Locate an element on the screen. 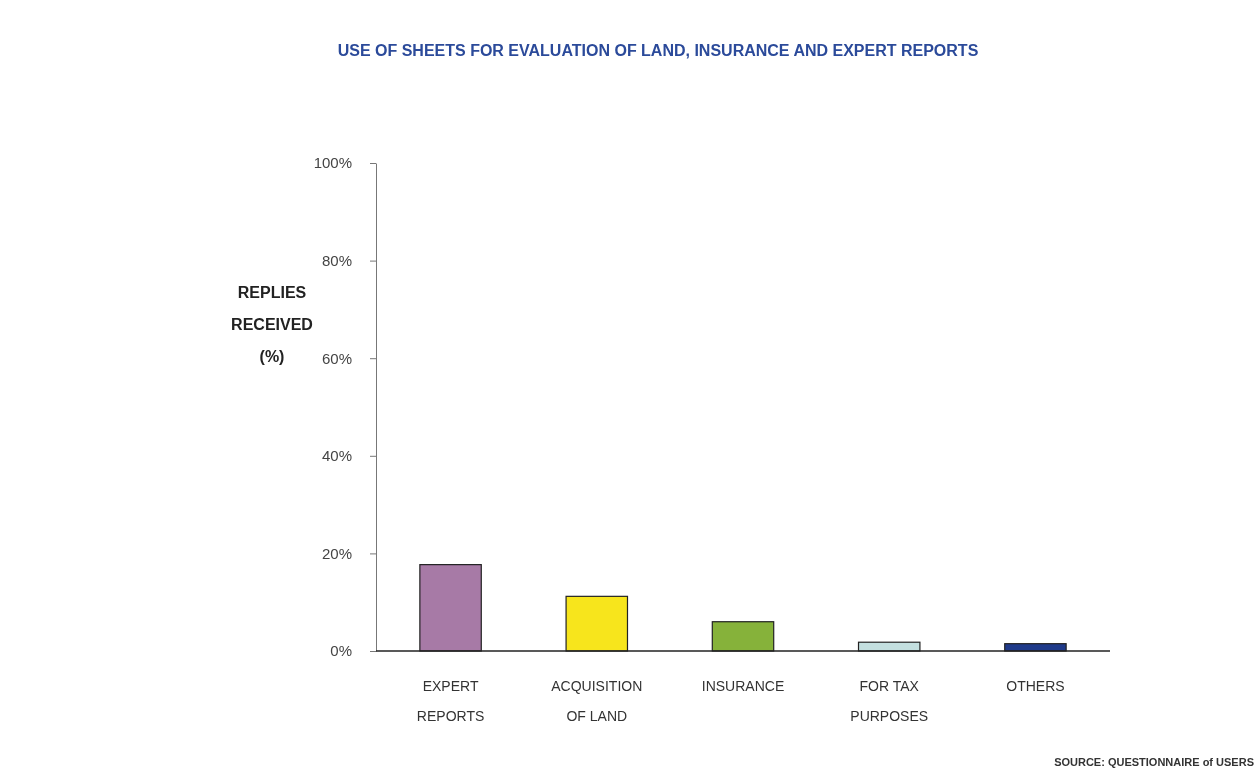 The width and height of the screenshot is (1259, 771). x-tick-label: FOR TAX PURPOSES is located at coordinates (889, 701).